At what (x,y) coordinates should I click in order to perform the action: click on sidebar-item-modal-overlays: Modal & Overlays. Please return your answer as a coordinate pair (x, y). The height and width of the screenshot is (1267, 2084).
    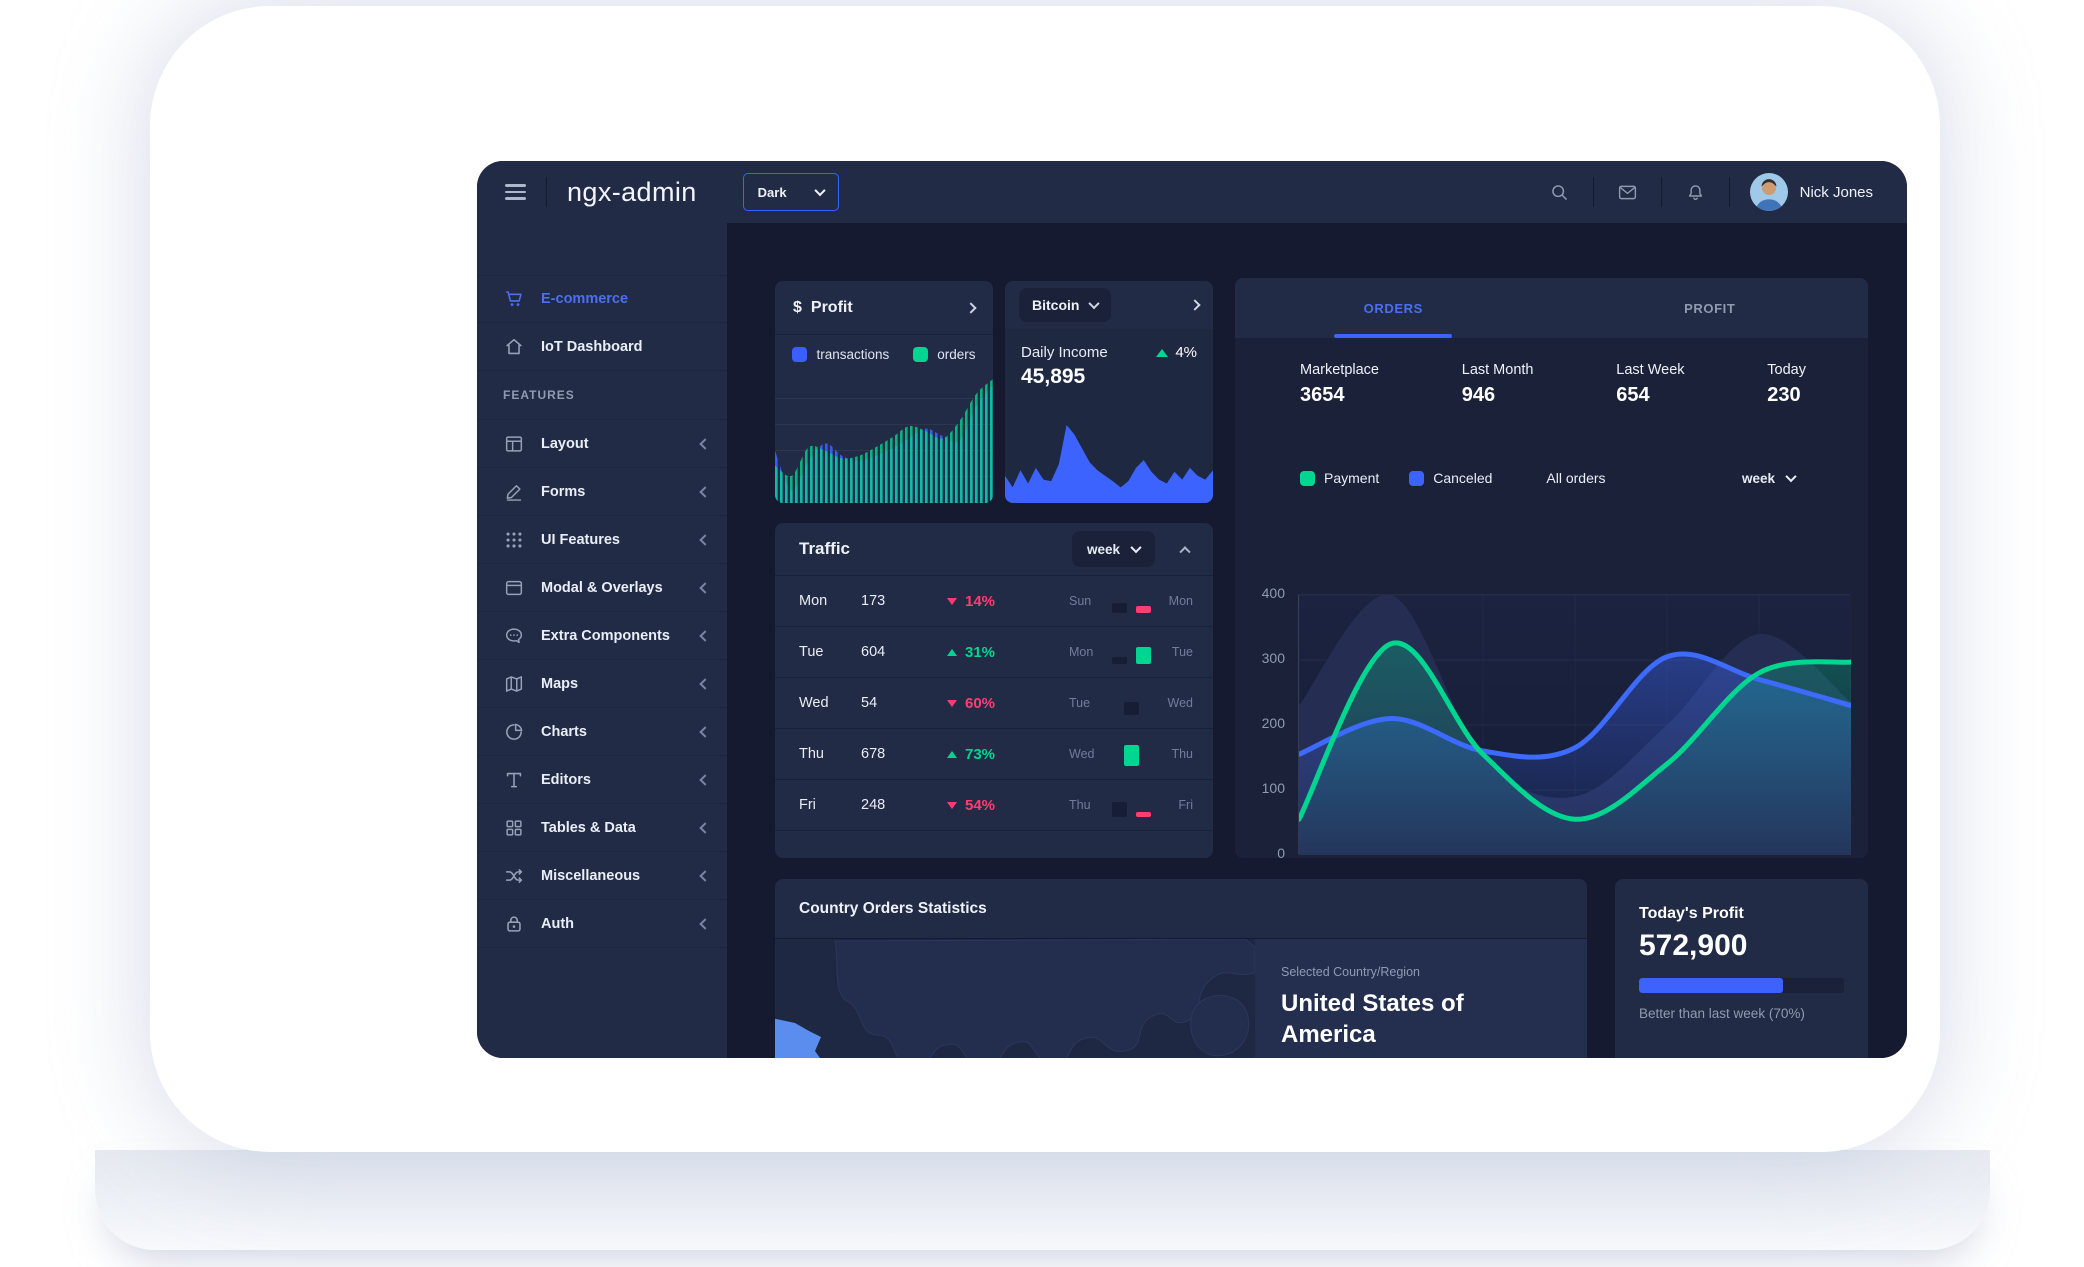
    Looking at the image, I should click on (602, 588).